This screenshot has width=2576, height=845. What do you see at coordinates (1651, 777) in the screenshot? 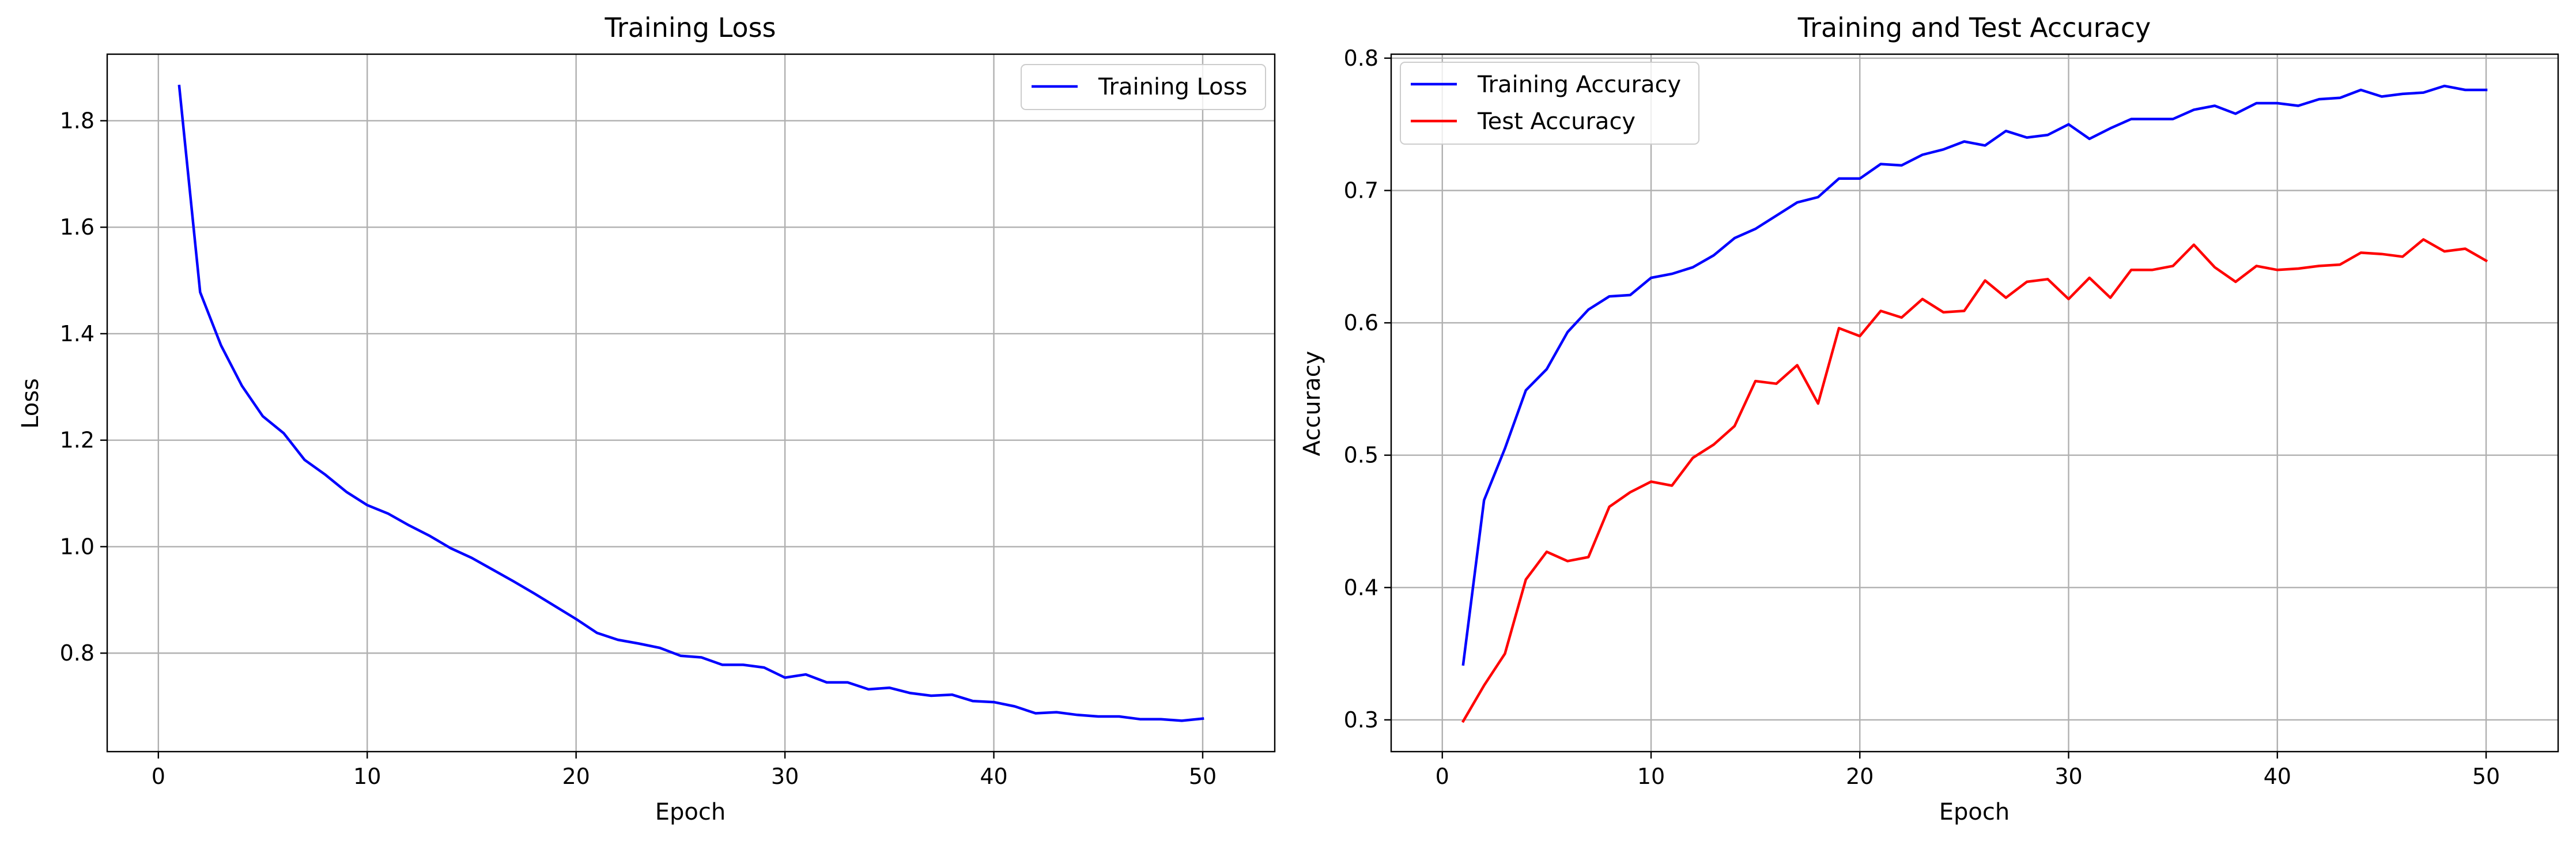
I see `accuracy-x-tick-label: 10` at bounding box center [1651, 777].